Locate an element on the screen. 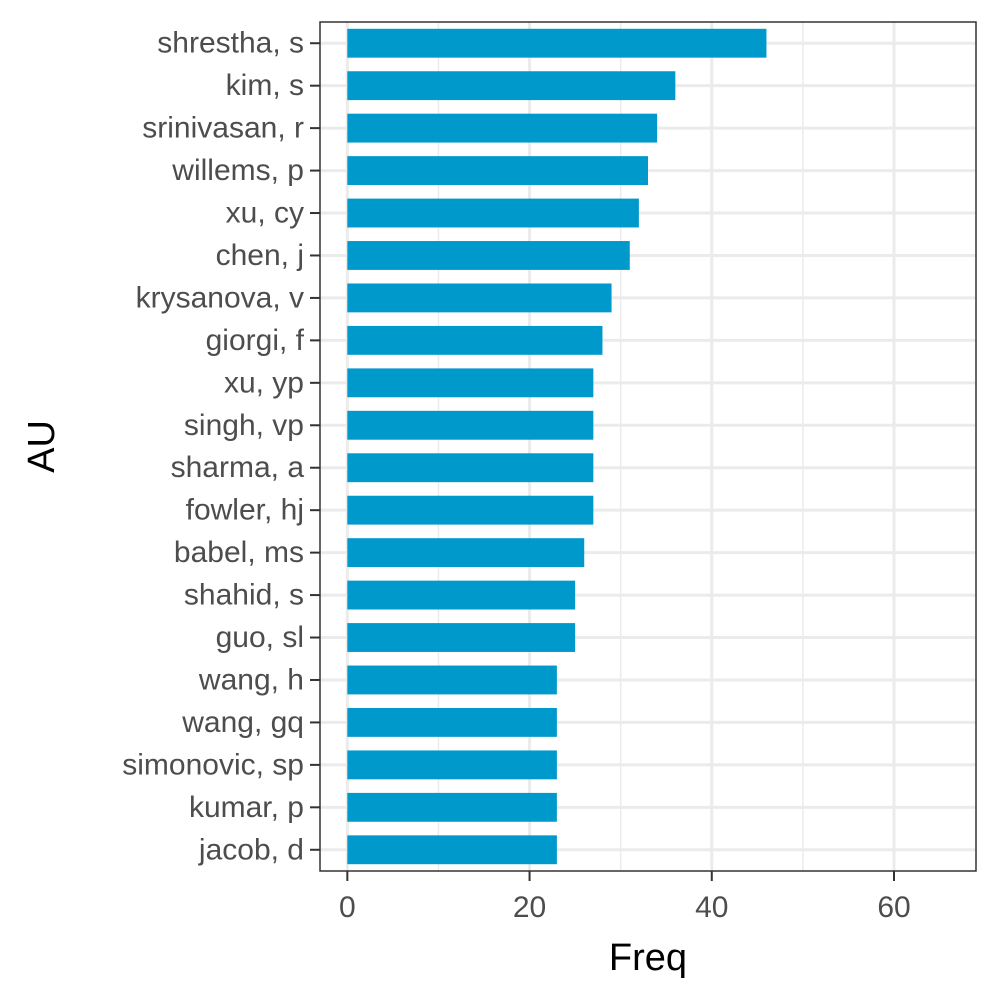 The image size is (1000, 1000). y-tick-label: babel, ms is located at coordinates (239, 552).